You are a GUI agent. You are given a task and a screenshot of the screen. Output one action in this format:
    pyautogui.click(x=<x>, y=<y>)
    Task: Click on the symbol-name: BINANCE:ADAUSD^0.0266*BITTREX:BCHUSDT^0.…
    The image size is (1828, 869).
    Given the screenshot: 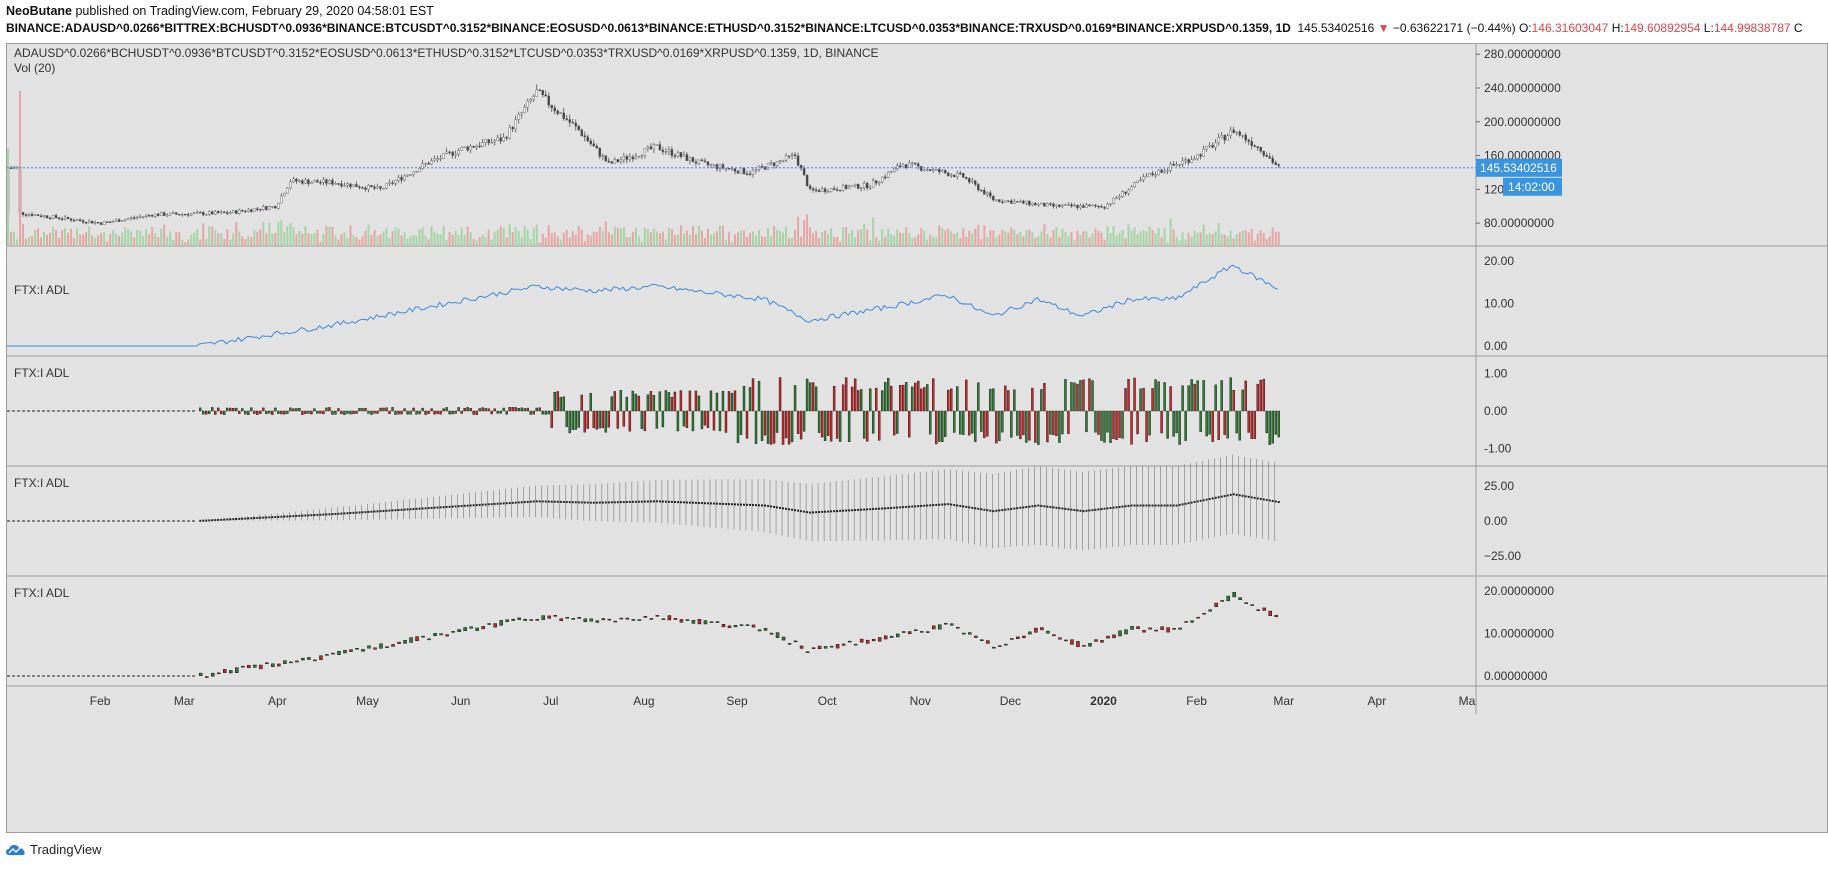 What is the action you would take?
    pyautogui.click(x=648, y=28)
    